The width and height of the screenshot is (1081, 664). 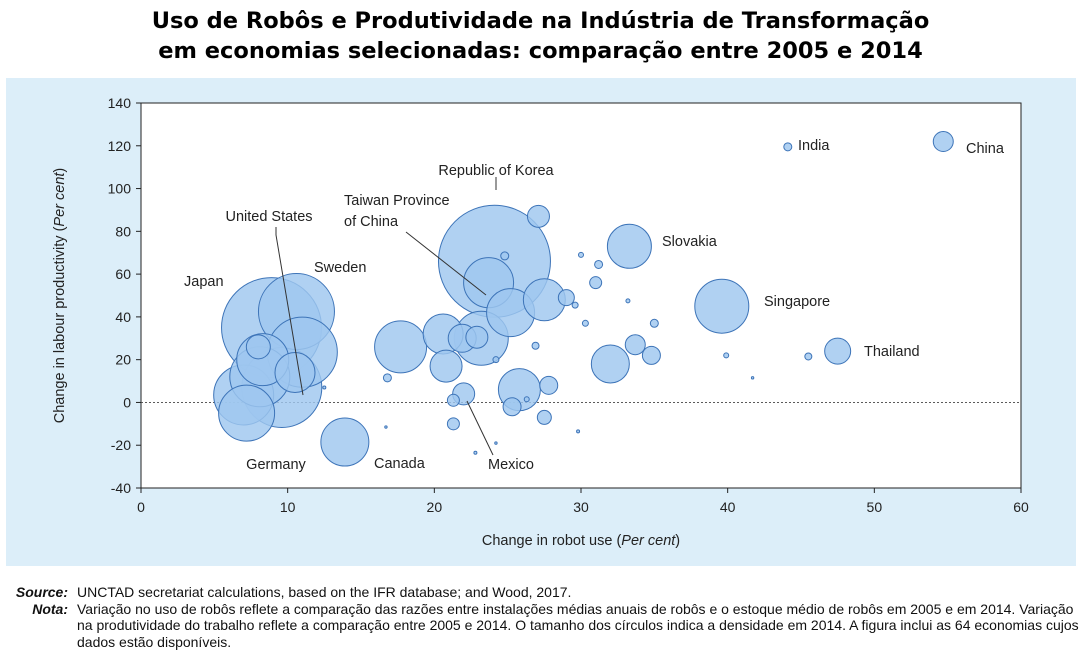 What do you see at coordinates (814, 146) in the screenshot?
I see `label-india: India` at bounding box center [814, 146].